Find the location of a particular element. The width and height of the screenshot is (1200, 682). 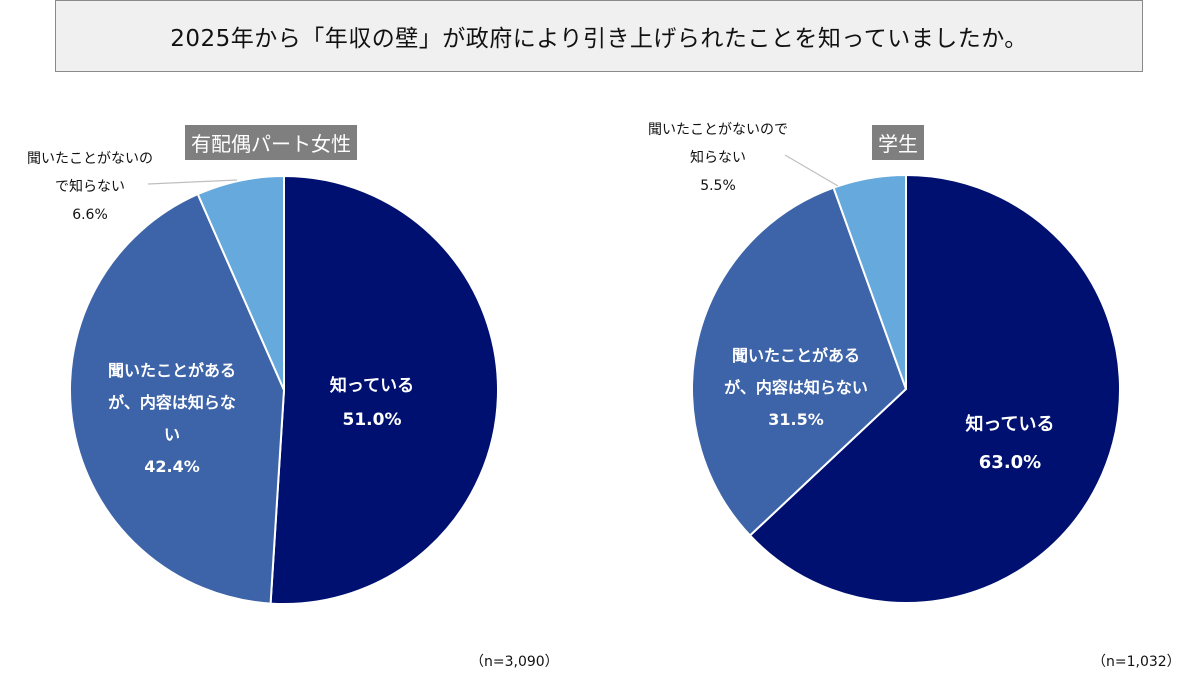

slice-label-line: で知らない is located at coordinates (90, 186).